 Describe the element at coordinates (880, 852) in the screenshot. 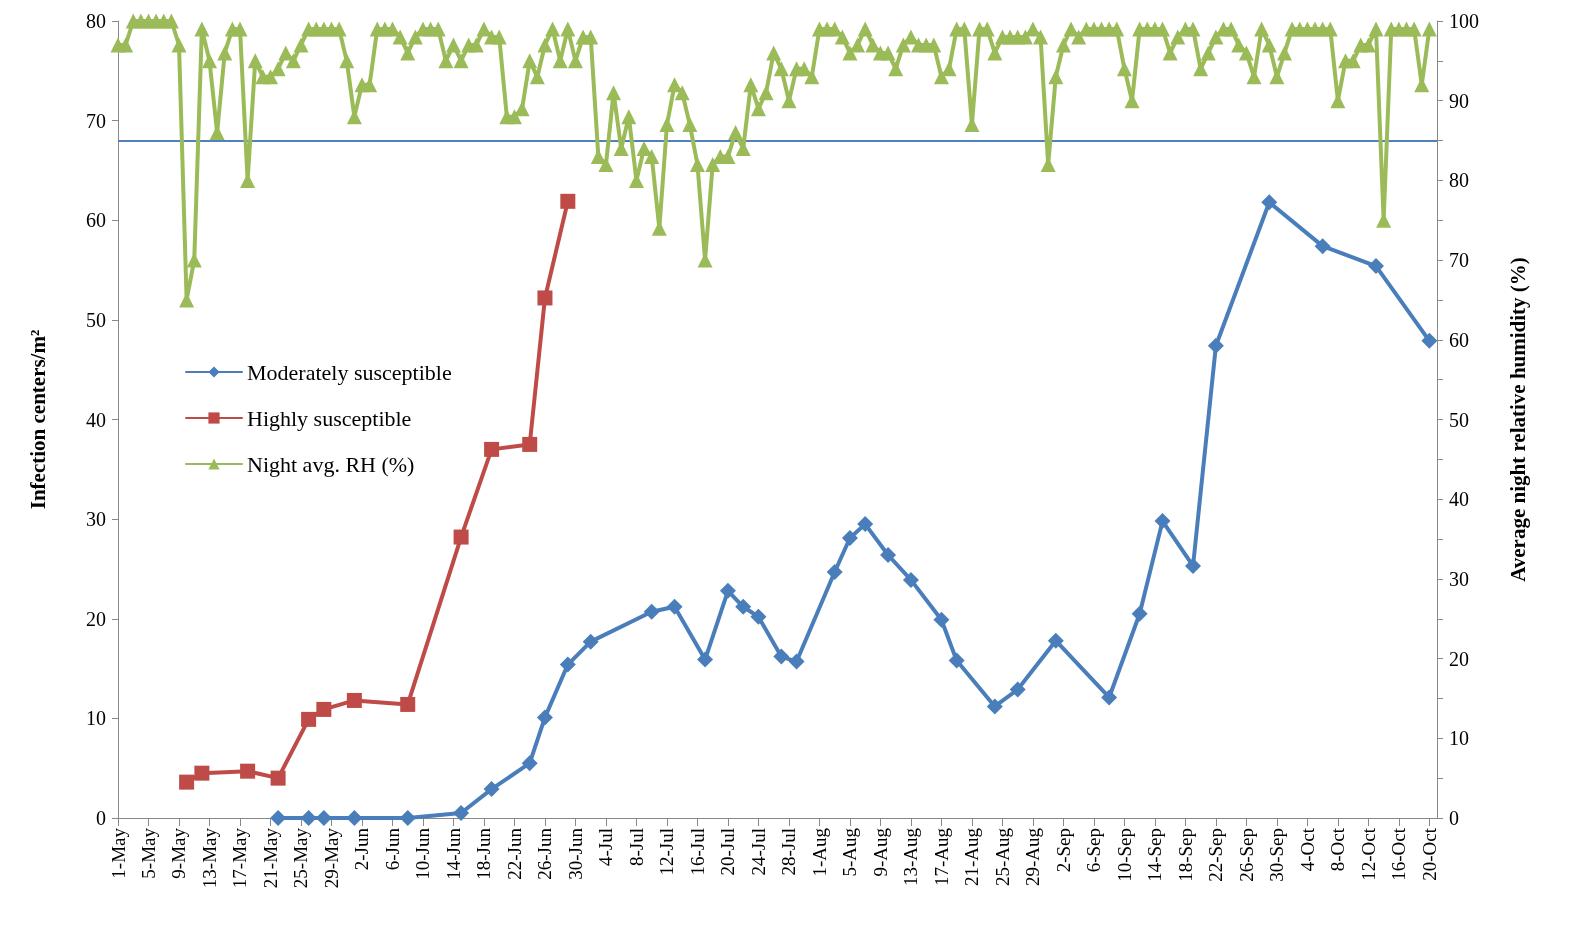

I see `x-tick-label: 9-Aug` at that location.